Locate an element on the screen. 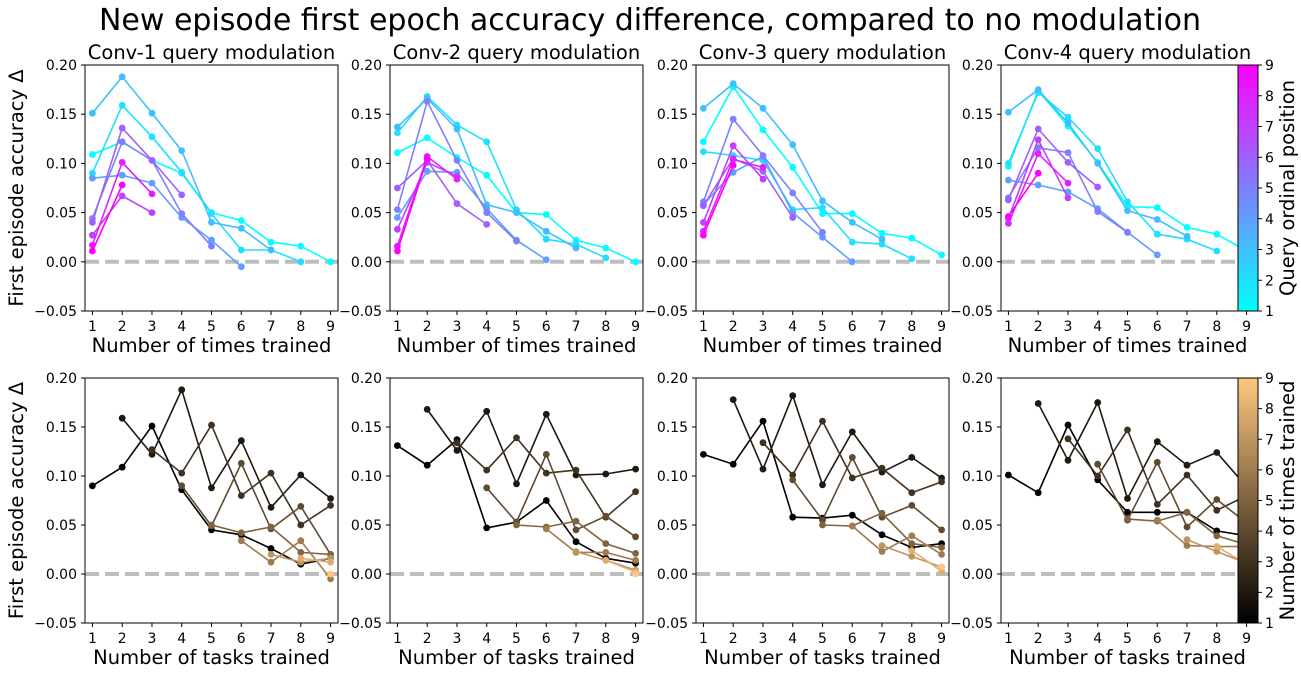 The width and height of the screenshot is (1301, 673). plot-area is located at coordinates (822, 500).